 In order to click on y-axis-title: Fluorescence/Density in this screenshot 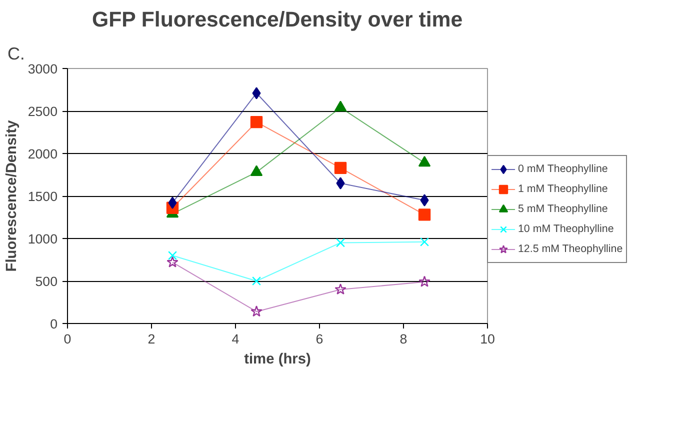, I will do `click(12, 195)`.